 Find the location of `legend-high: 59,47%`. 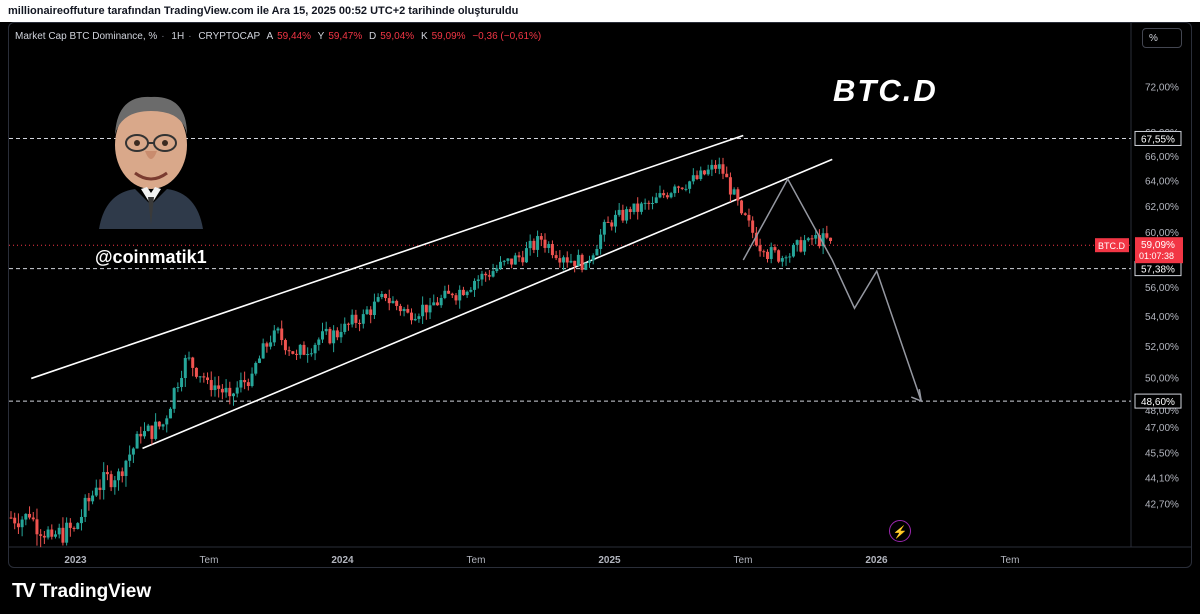

legend-high: 59,47% is located at coordinates (345, 36).